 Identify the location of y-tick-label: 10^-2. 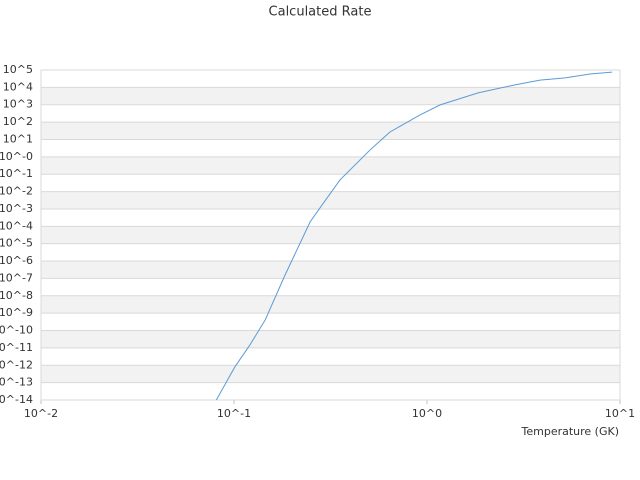
(16, 191).